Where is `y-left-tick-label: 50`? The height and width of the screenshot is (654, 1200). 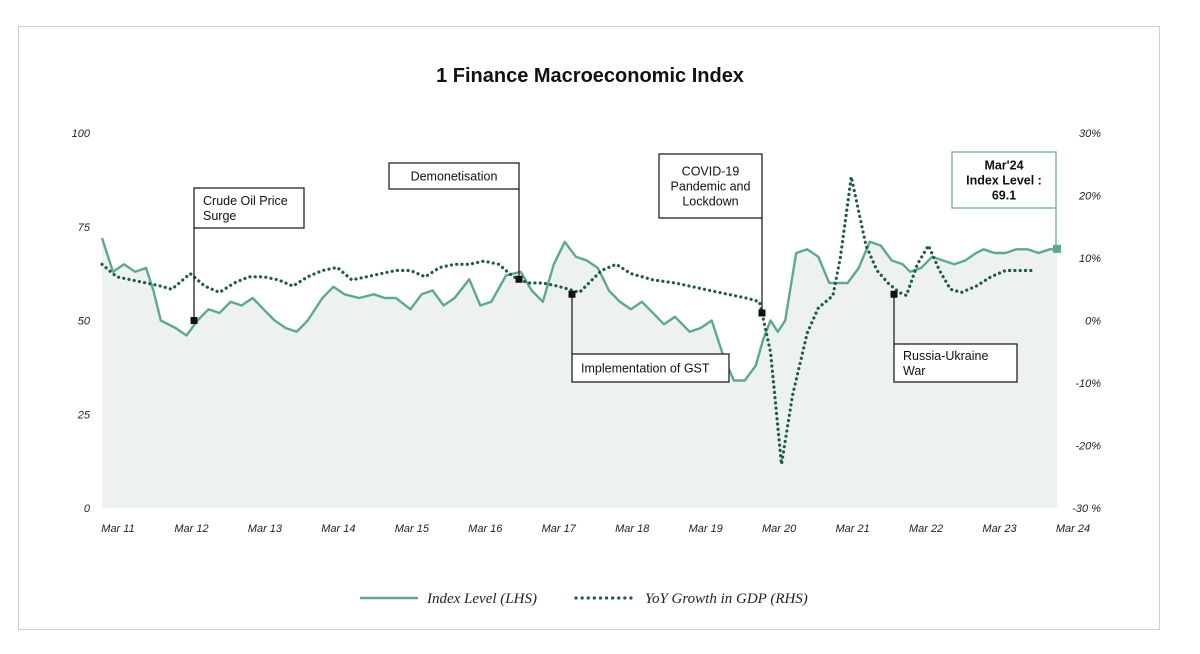 y-left-tick-label: 50 is located at coordinates (84, 322).